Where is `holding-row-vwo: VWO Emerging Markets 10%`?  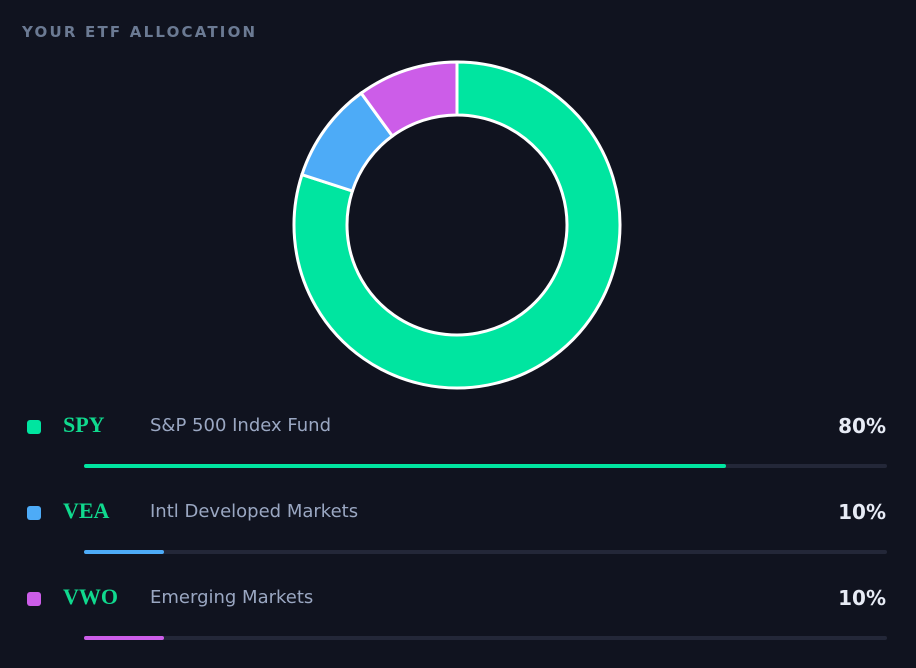
holding-row-vwo: VWO Emerging Markets 10% is located at coordinates (458, 620).